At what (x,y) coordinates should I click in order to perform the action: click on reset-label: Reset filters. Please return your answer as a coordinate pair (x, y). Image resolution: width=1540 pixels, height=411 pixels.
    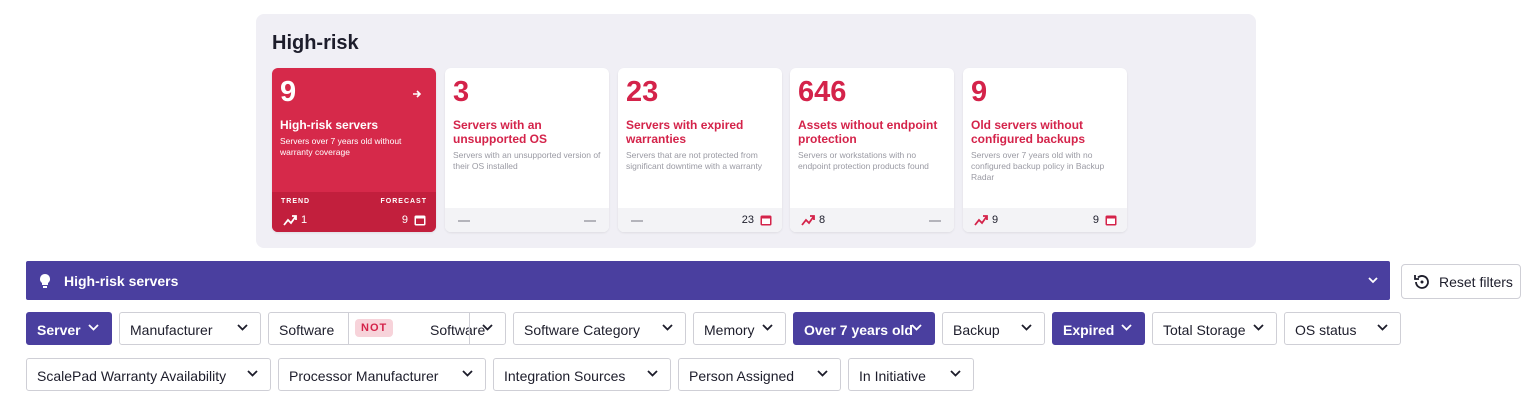
    Looking at the image, I should click on (1476, 282).